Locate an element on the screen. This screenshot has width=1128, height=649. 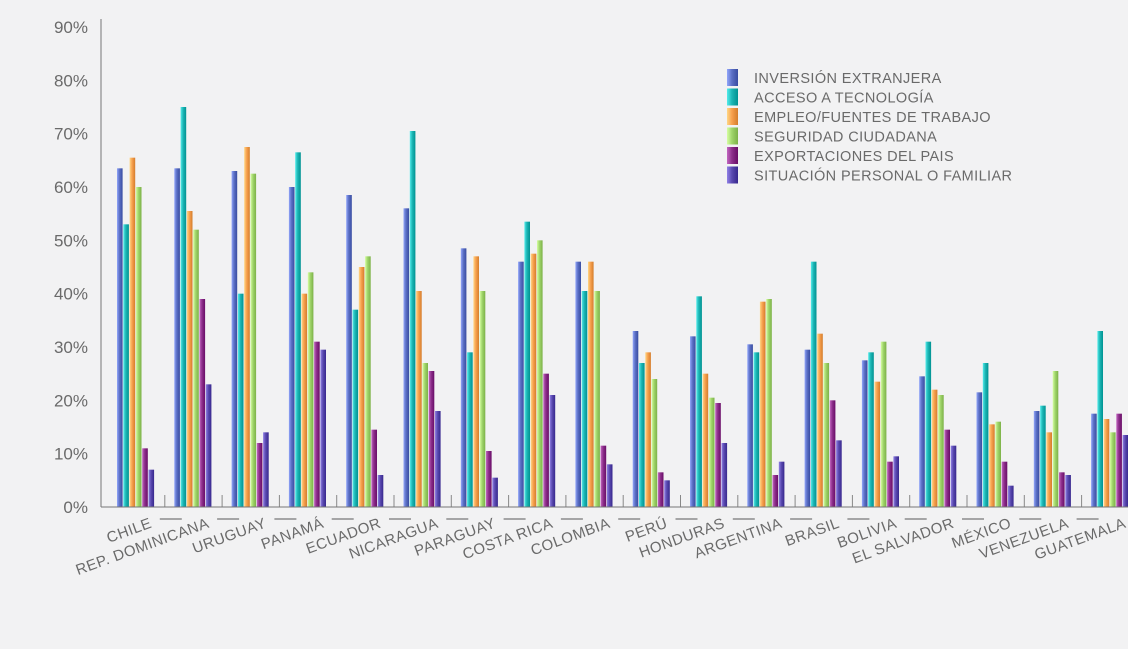
legend-label: SEGURIDAD CIUDADANA is located at coordinates (845, 138).